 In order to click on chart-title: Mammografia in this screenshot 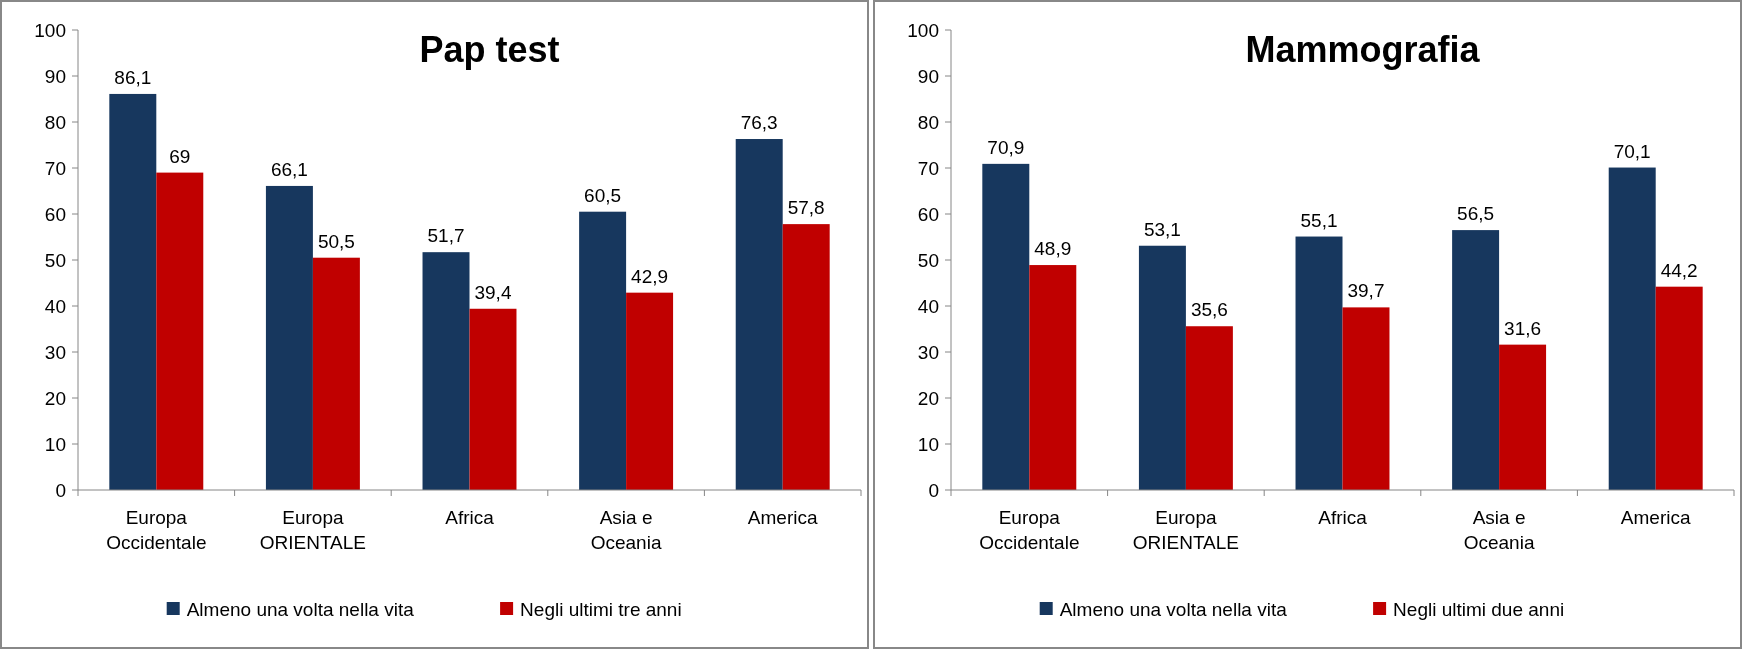, I will do `click(1363, 49)`.